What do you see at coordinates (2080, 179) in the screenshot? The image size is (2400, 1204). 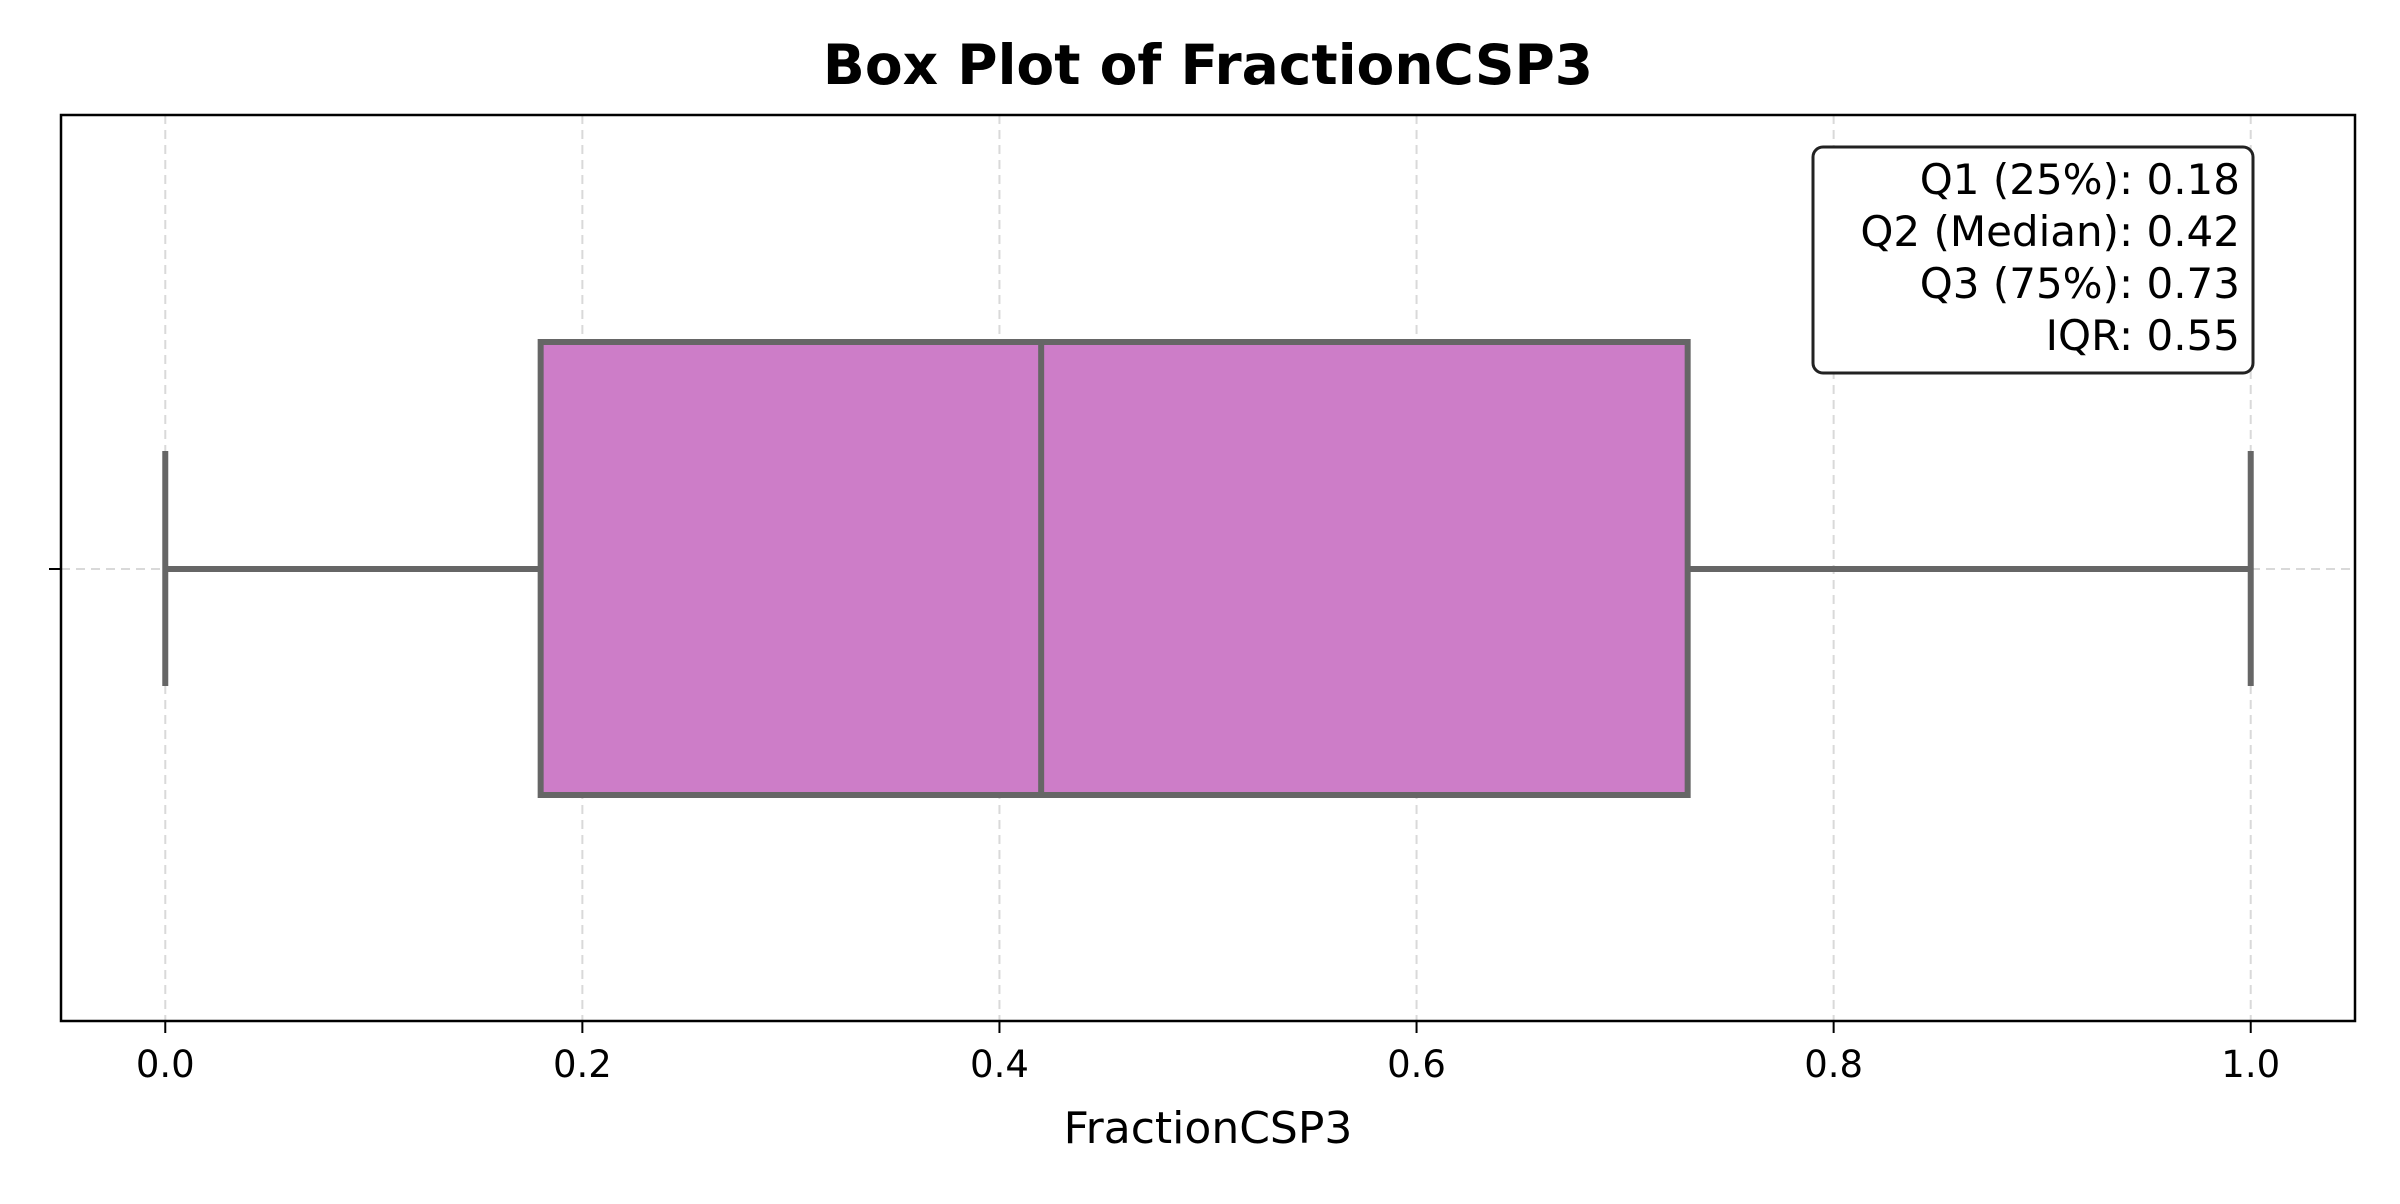 I see `annotation-line: Q1 (25%): 0.18` at bounding box center [2080, 179].